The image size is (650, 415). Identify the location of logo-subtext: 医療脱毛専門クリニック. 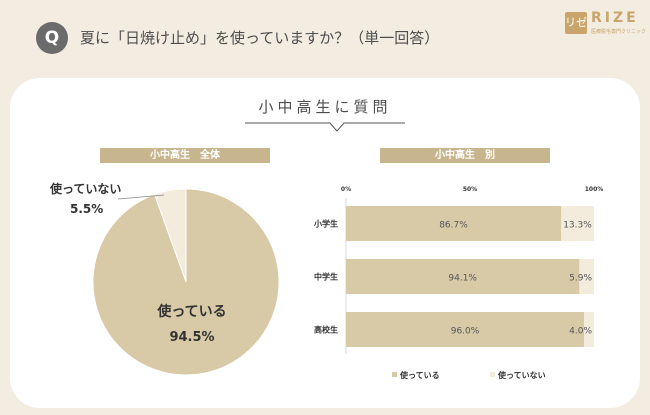
(619, 32).